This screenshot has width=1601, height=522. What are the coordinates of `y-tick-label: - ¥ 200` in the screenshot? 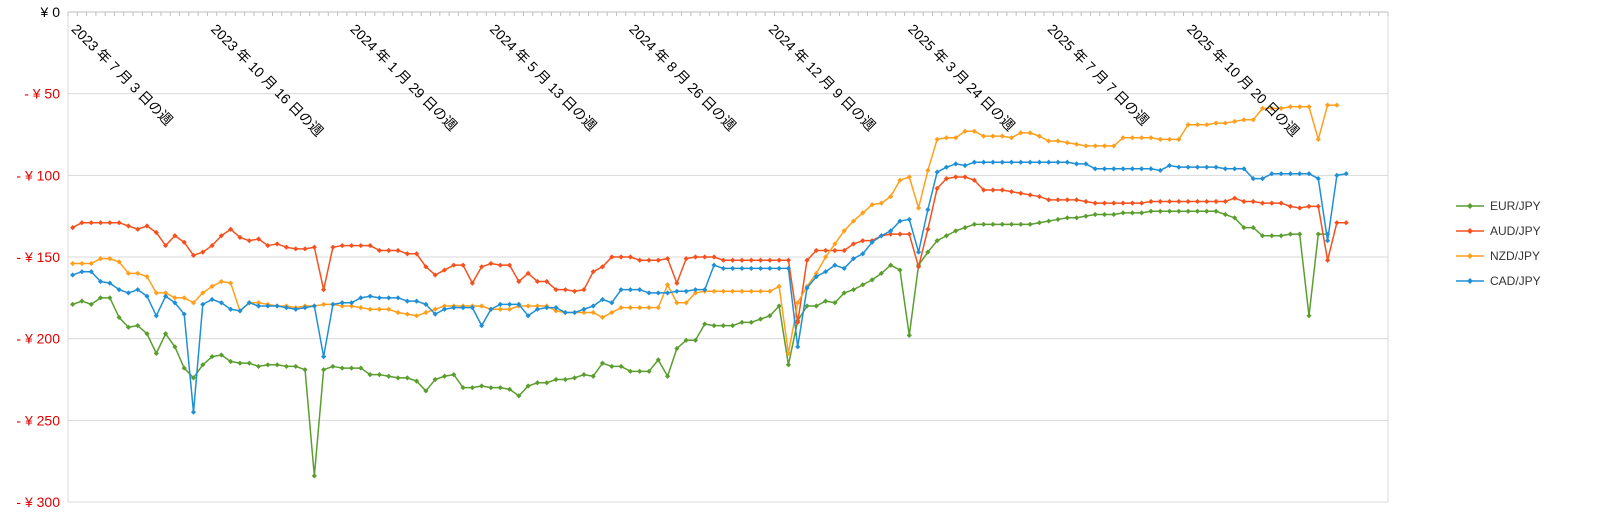 It's located at (38, 339).